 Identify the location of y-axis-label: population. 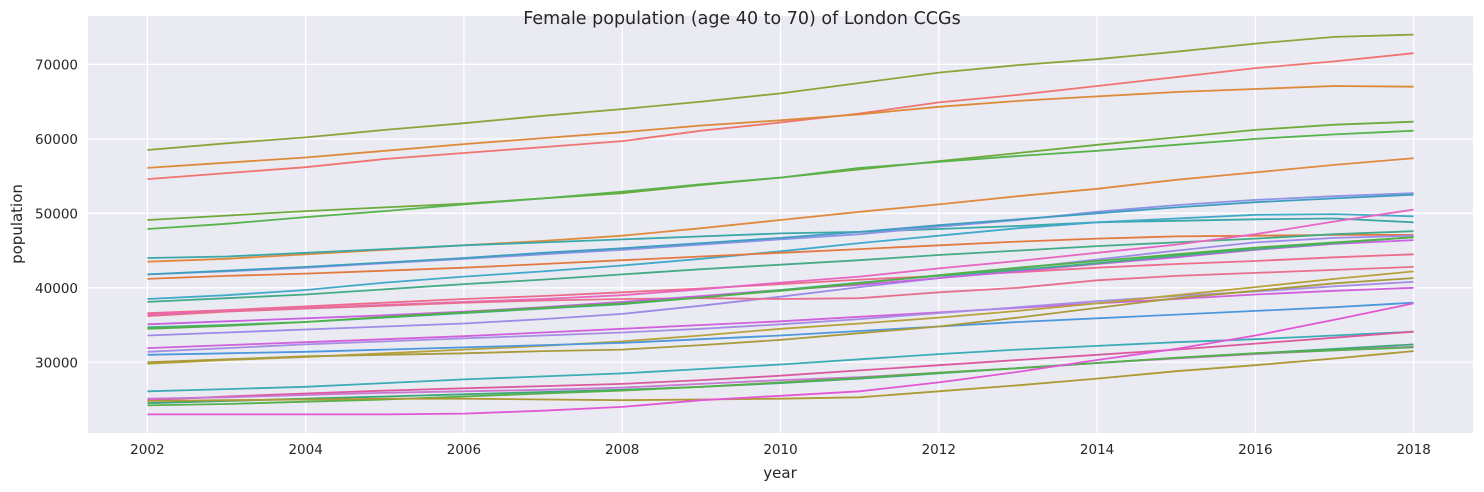
(17, 224).